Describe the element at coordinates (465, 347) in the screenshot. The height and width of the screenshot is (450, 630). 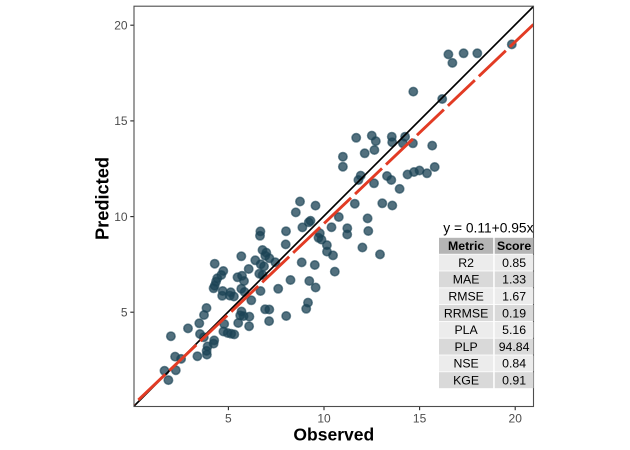
I see `svg-text: PLP` at that location.